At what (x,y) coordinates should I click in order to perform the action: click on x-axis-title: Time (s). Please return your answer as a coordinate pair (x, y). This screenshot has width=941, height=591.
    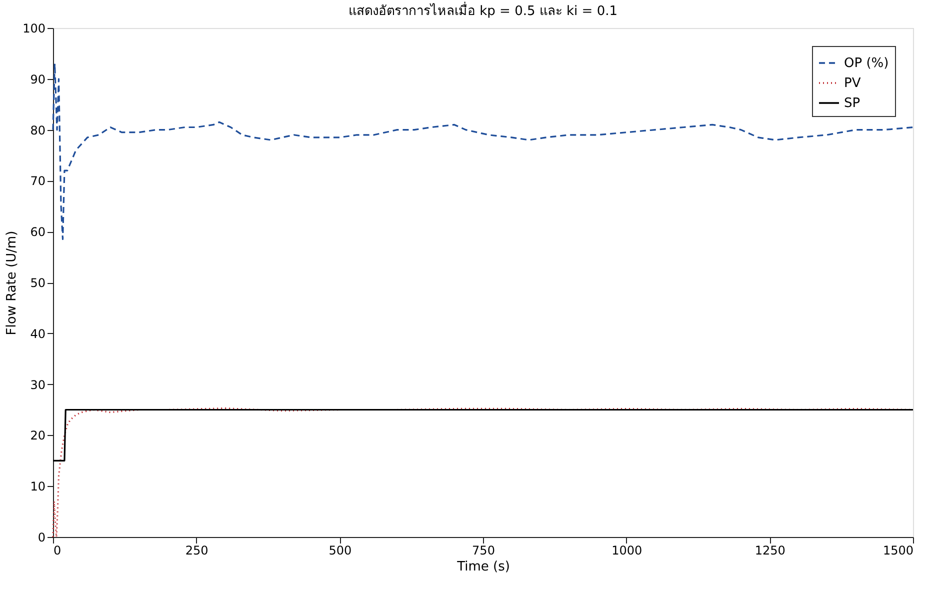
    Looking at the image, I should click on (483, 567).